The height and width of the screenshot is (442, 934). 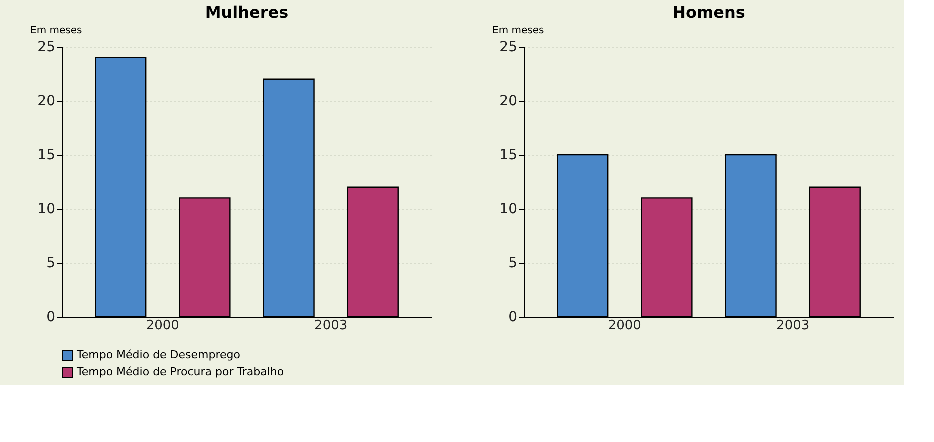 I want to click on legend-label: Tempo Médio de Procura por Trabalho, so click(x=180, y=372).